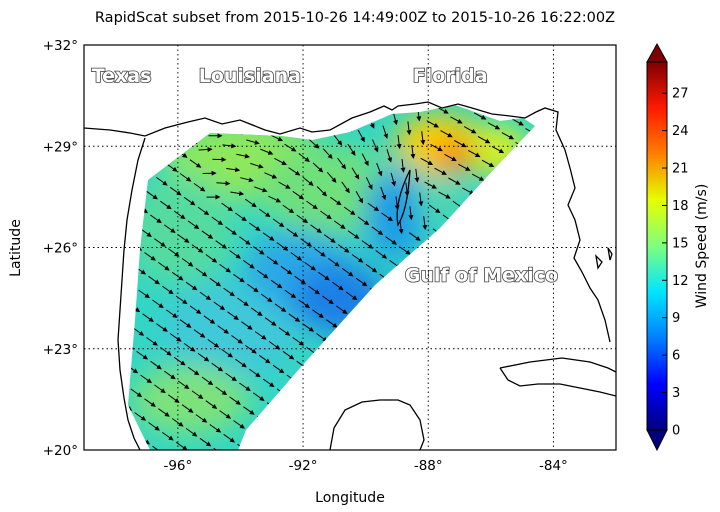 The width and height of the screenshot is (720, 512). What do you see at coordinates (350, 498) in the screenshot?
I see `x-axis-title: Longitude` at bounding box center [350, 498].